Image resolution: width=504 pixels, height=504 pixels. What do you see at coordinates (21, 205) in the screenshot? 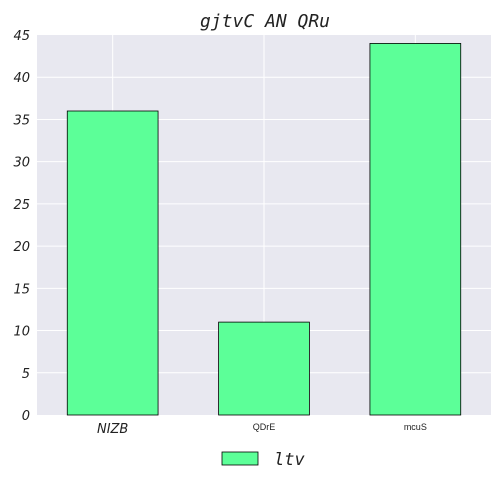
I see `y-tick-label: 25` at bounding box center [21, 205].